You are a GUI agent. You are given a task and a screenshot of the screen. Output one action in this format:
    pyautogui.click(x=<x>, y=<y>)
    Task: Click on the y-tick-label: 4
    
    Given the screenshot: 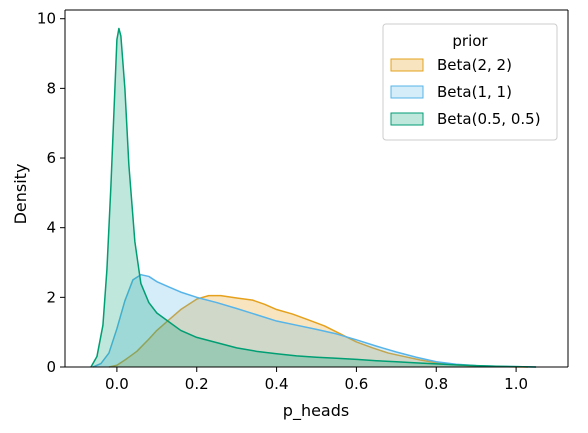 What is the action you would take?
    pyautogui.click(x=51, y=228)
    